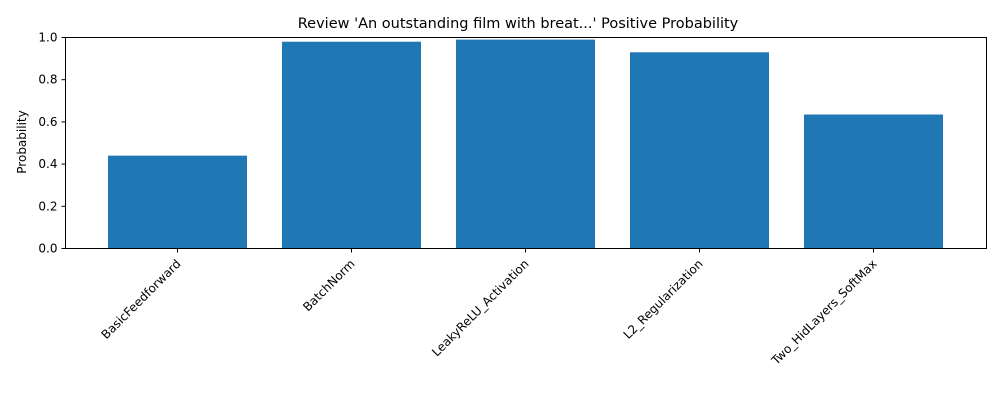 This screenshot has width=1000, height=400. I want to click on bar-batchnorm, so click(351, 145).